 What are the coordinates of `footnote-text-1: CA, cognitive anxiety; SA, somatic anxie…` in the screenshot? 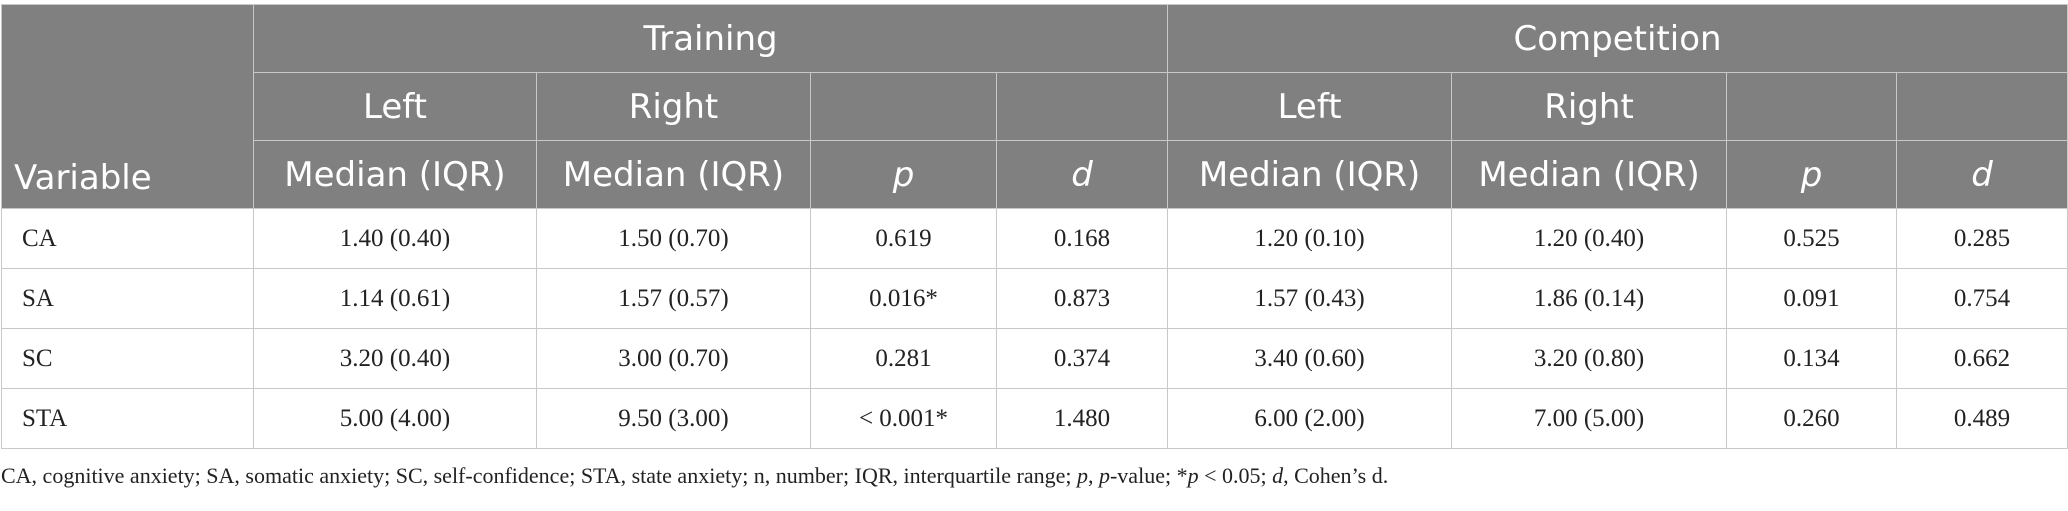 It's located at (539, 475).